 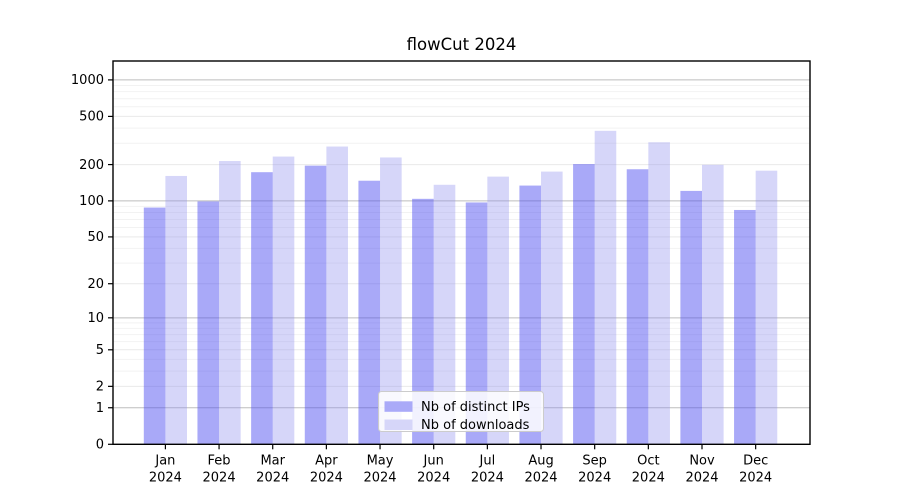 I want to click on y-tick-label-0: 0, so click(x=100, y=445).